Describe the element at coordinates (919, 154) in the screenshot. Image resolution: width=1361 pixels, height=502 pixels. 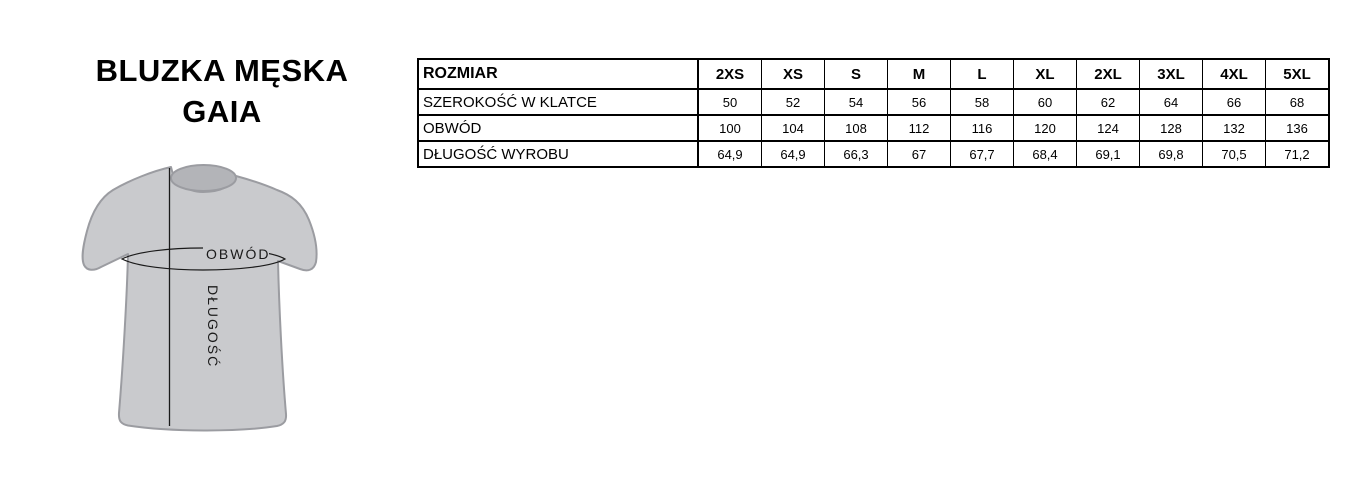
I see `measurement-value-cell: 67` at that location.